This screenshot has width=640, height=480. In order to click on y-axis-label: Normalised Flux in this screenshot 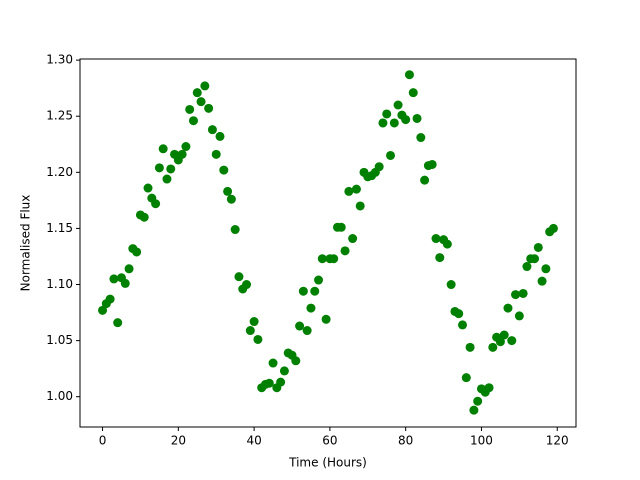, I will do `click(26, 243)`.